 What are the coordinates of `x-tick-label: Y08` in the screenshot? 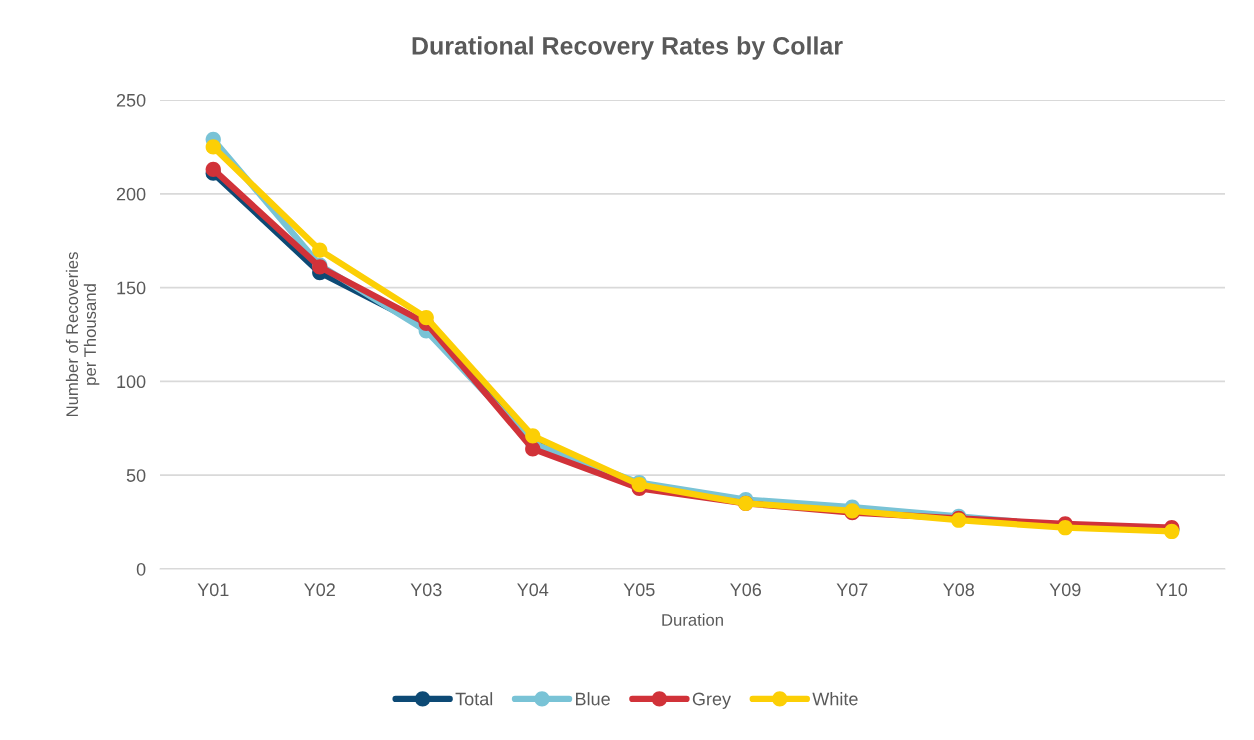 It's located at (959, 590).